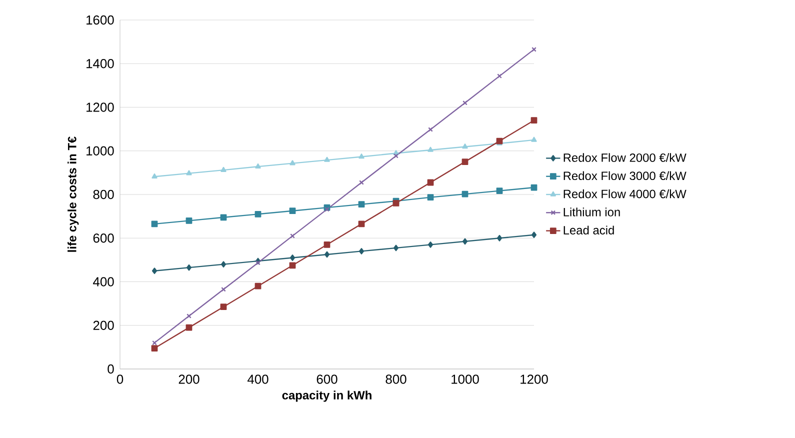 This screenshot has height=438, width=795. I want to click on x-tick-label: 200, so click(189, 379).